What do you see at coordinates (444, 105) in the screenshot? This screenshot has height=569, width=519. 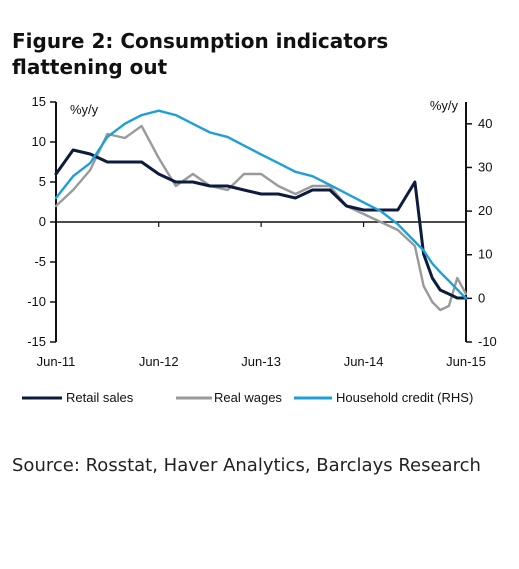 I see `right-axis-unit: %y/y` at bounding box center [444, 105].